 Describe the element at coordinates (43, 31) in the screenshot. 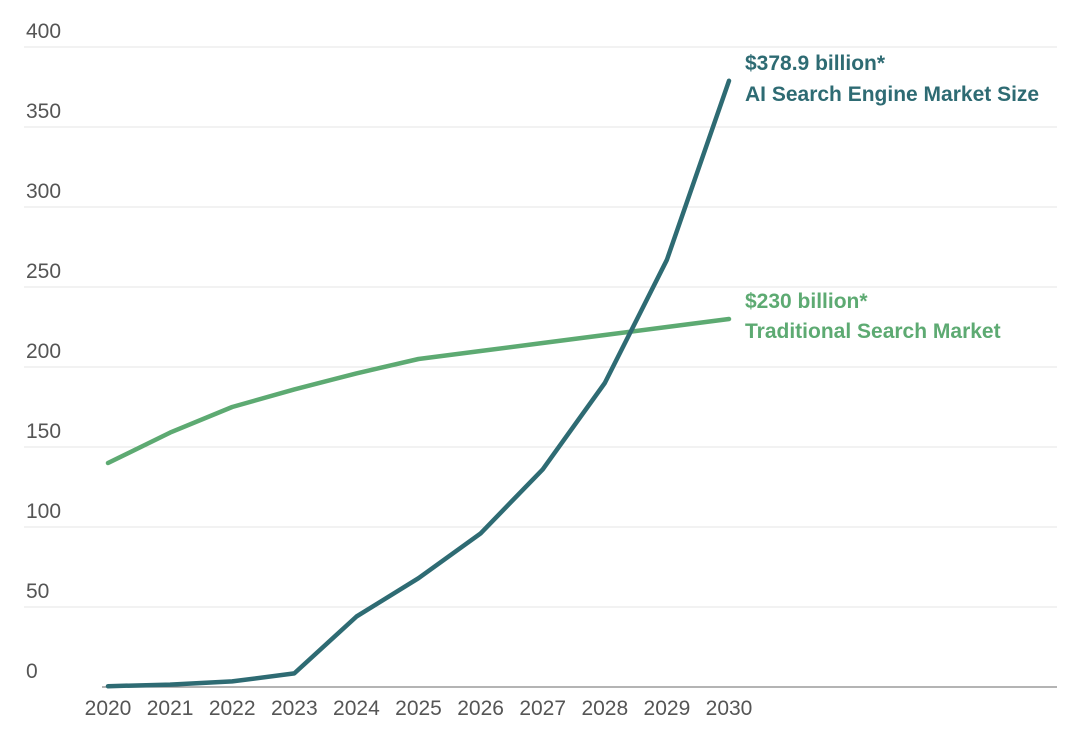

I see `y-tick-label: 400` at that location.